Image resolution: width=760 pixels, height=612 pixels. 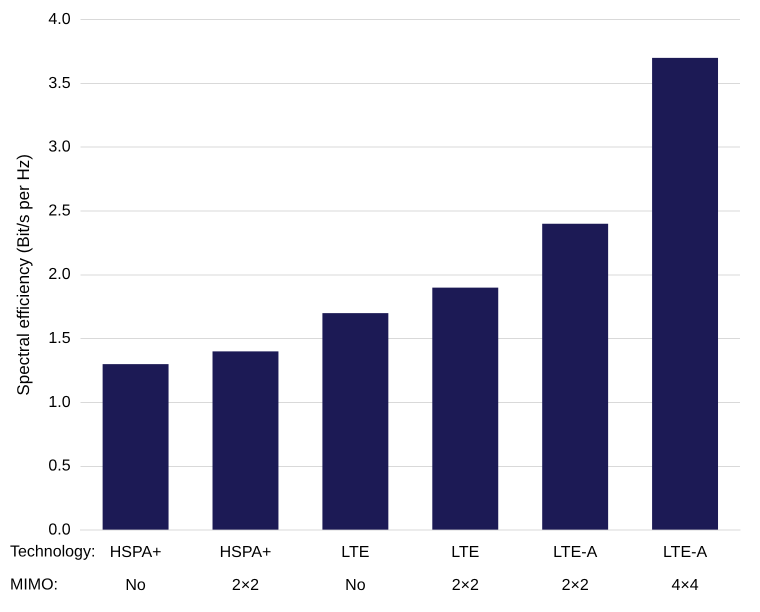 I want to click on y-axis-title: Spectral efficiency (Bit/s per Hz), so click(x=23, y=275).